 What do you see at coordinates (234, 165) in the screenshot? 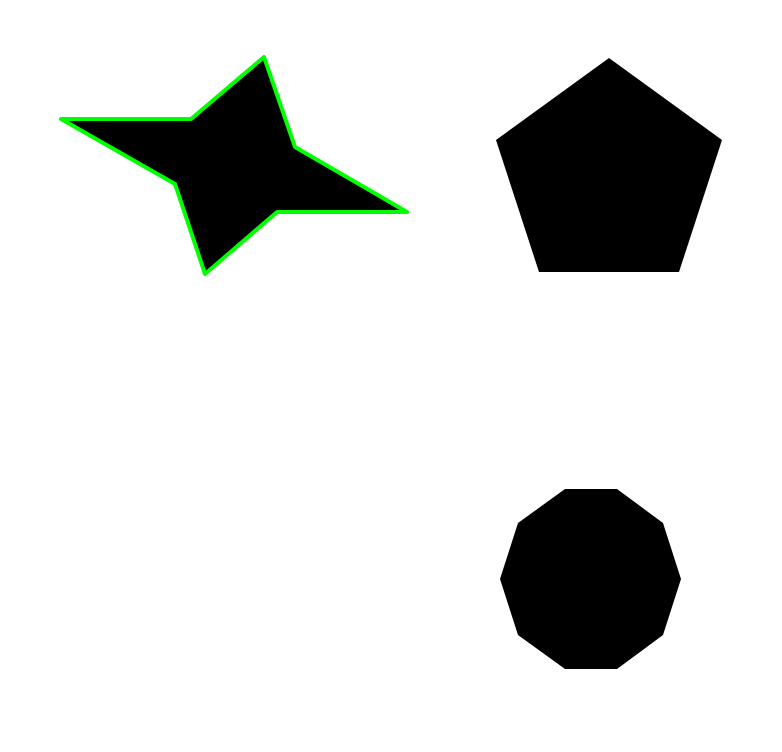
I see `star-shape` at bounding box center [234, 165].